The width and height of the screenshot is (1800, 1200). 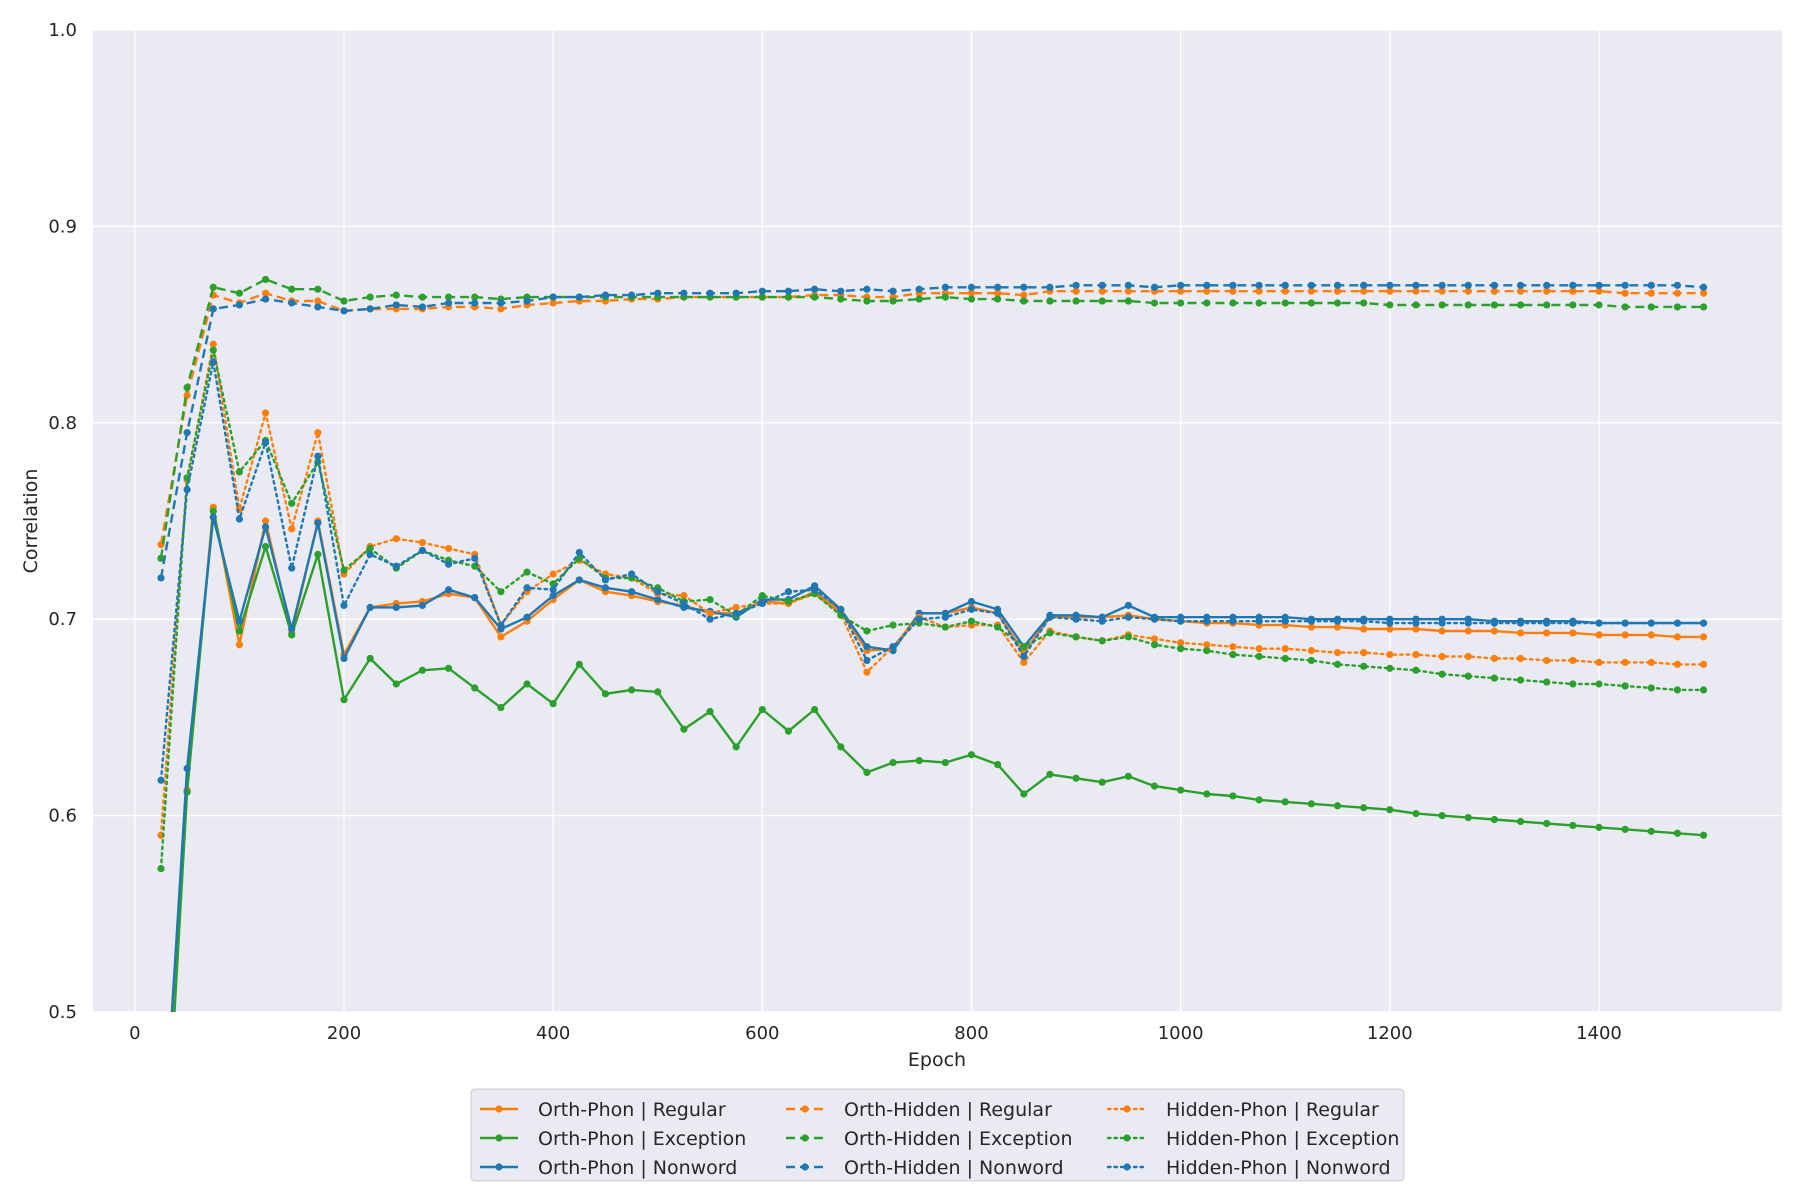 What do you see at coordinates (62, 30) in the screenshot?
I see `y-tick-label: 1.0` at bounding box center [62, 30].